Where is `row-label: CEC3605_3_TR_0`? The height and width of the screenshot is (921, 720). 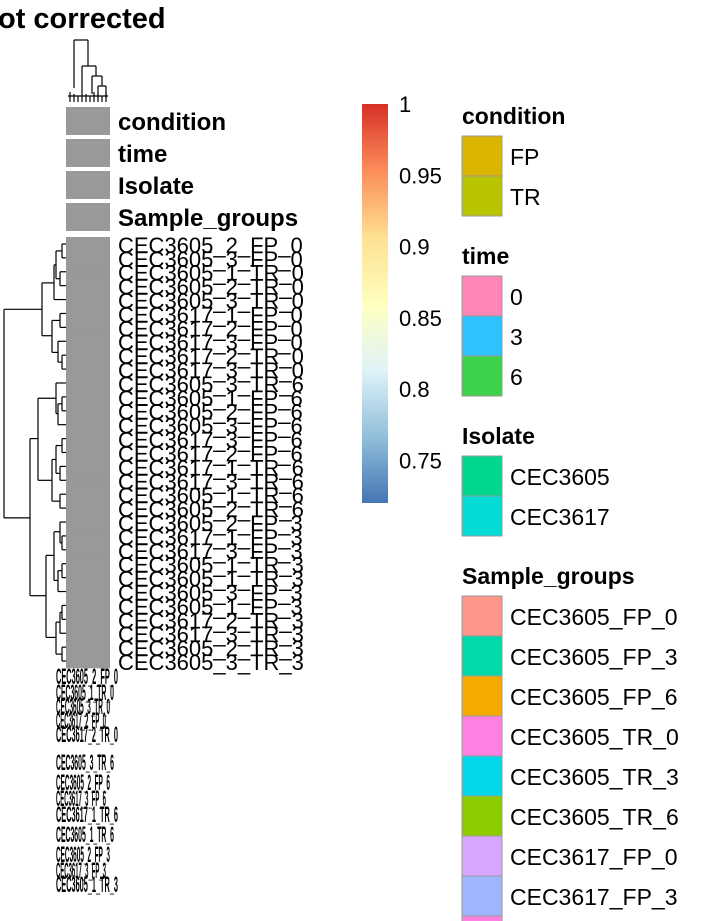 row-label: CEC3605_3_TR_0 is located at coordinates (211, 301).